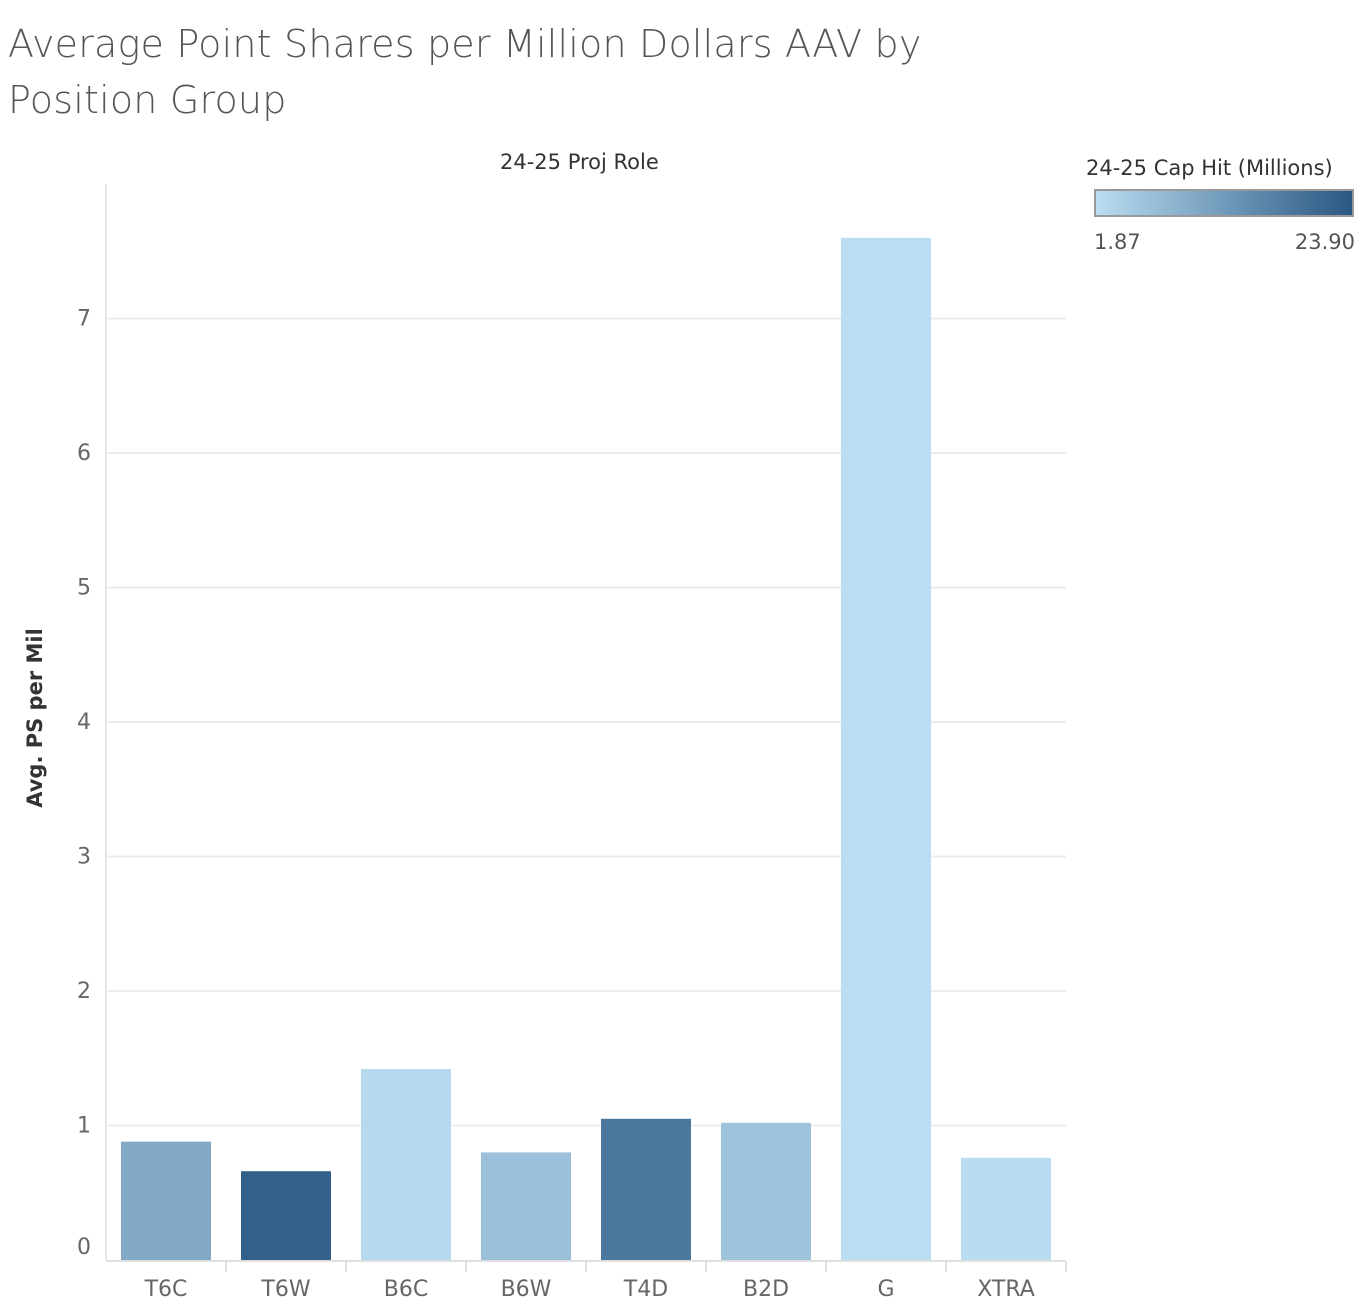  I want to click on y-tick-label: 2, so click(84, 991).